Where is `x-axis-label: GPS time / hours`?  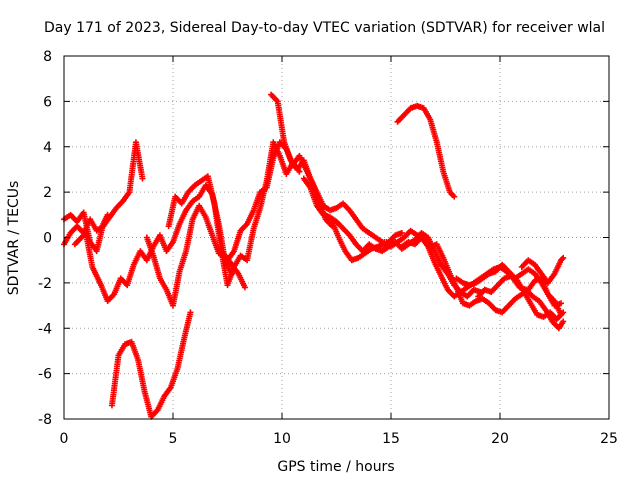
x-axis-label: GPS time / hours is located at coordinates (335, 467).